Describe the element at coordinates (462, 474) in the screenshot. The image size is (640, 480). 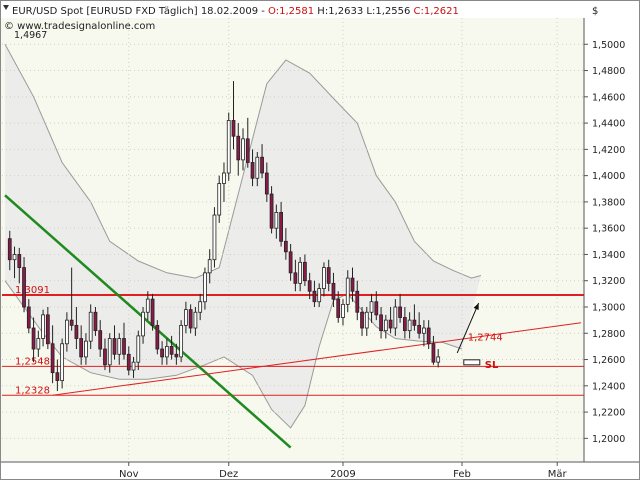
I see `x-tick-label: Feb` at that location.